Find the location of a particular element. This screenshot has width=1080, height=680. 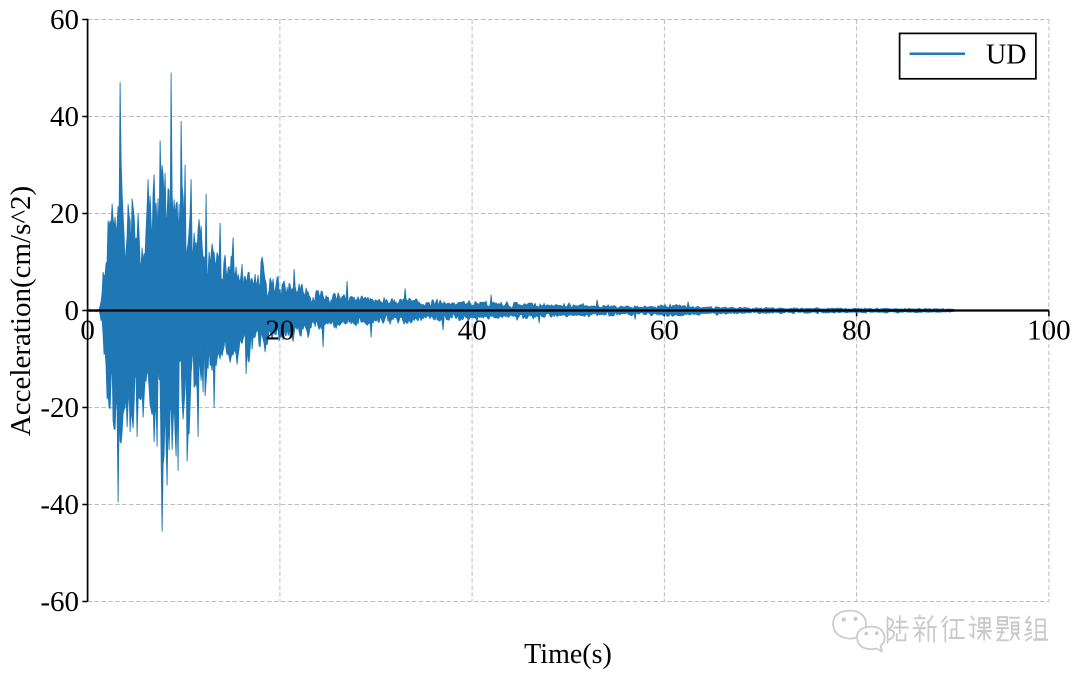

svg-text: -60 is located at coordinates (59, 602).